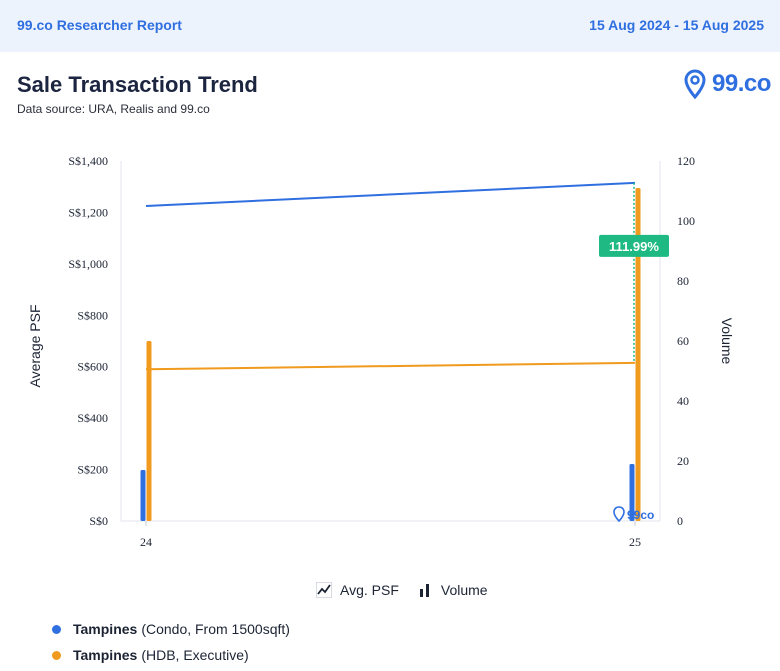  Describe the element at coordinates (99, 25) in the screenshot. I see `report-brand: 99.co Researcher Report` at that location.